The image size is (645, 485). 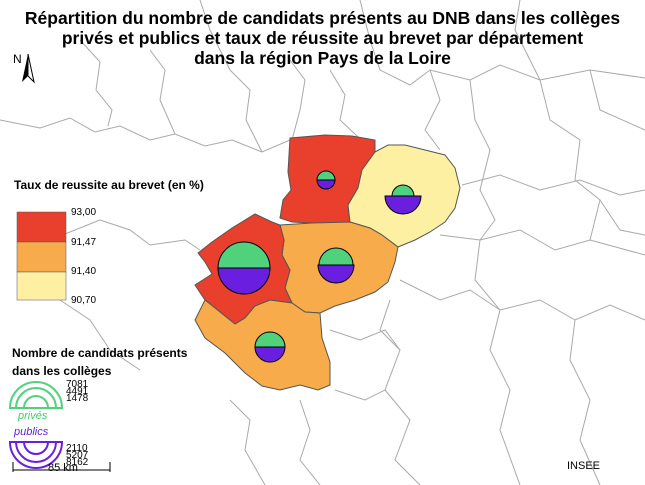 What do you see at coordinates (77, 384) in the screenshot?
I see `prive-value-1: 7081` at bounding box center [77, 384].